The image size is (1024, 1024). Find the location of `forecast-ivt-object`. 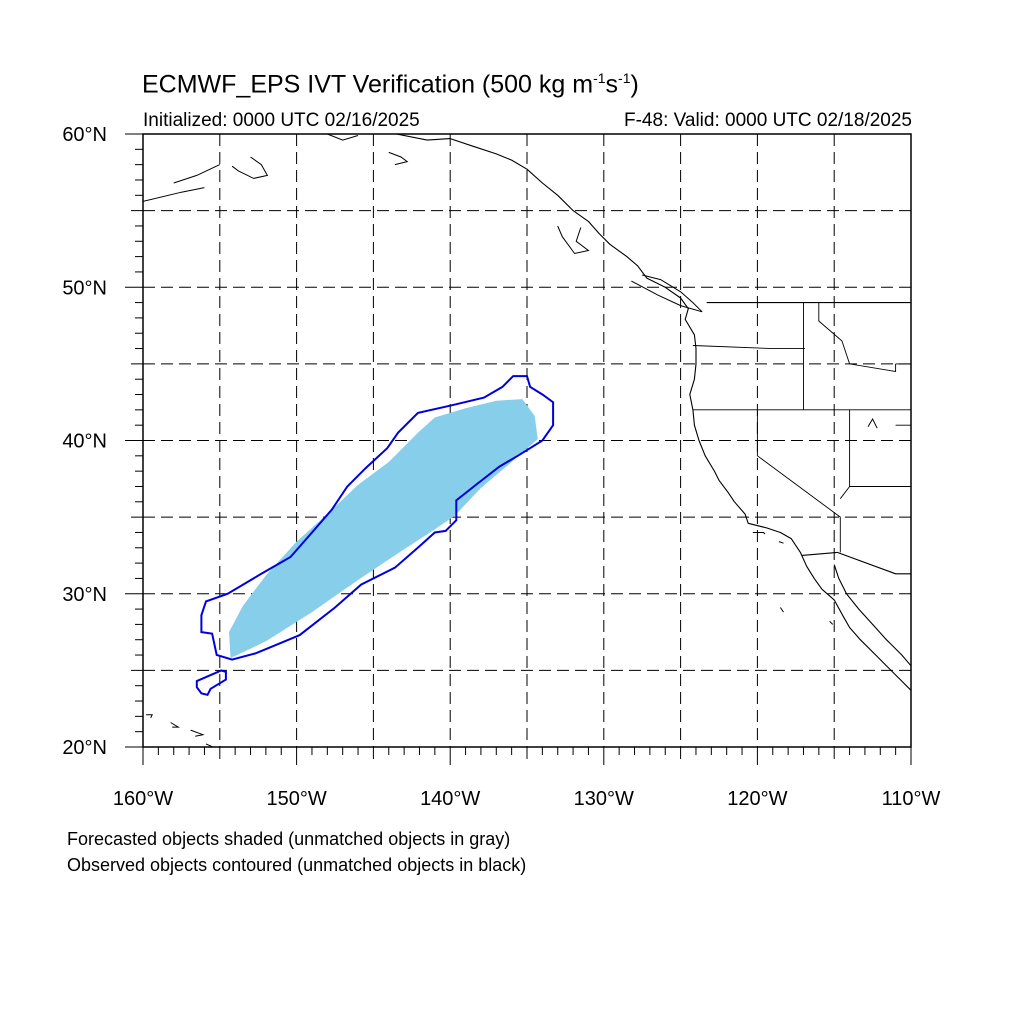

forecast-ivt-object is located at coordinates (383, 529).